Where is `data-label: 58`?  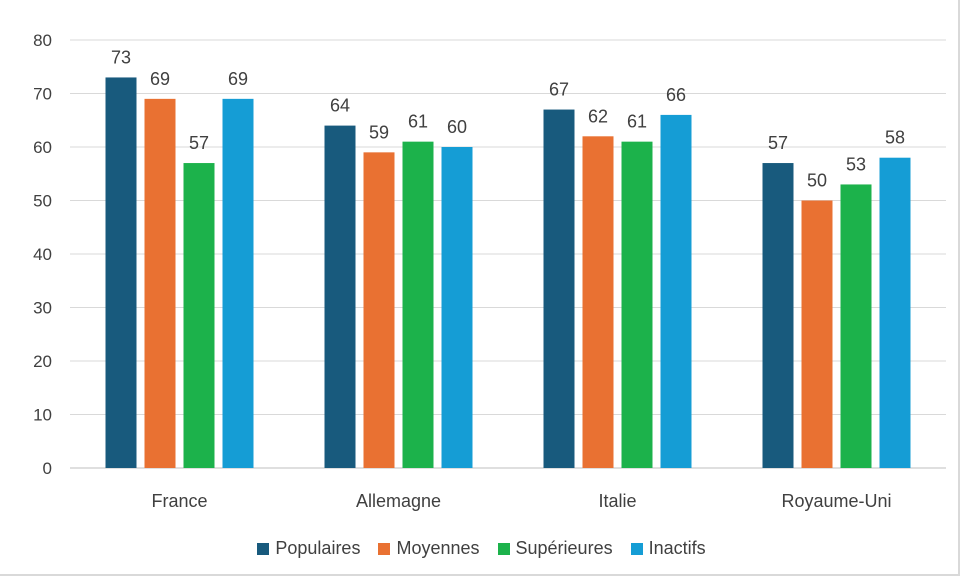
data-label: 58 is located at coordinates (895, 138).